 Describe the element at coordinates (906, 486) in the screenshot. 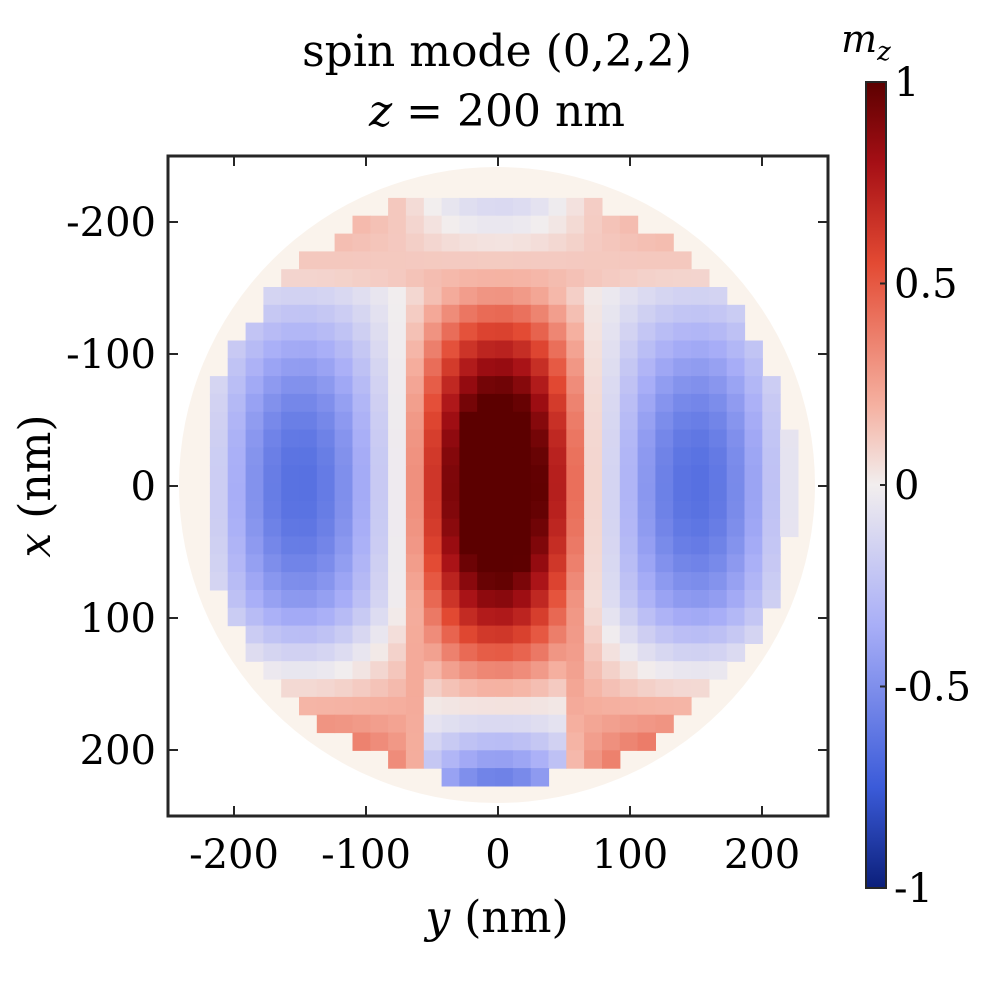

I see `colorbar-tick-label: 0` at that location.